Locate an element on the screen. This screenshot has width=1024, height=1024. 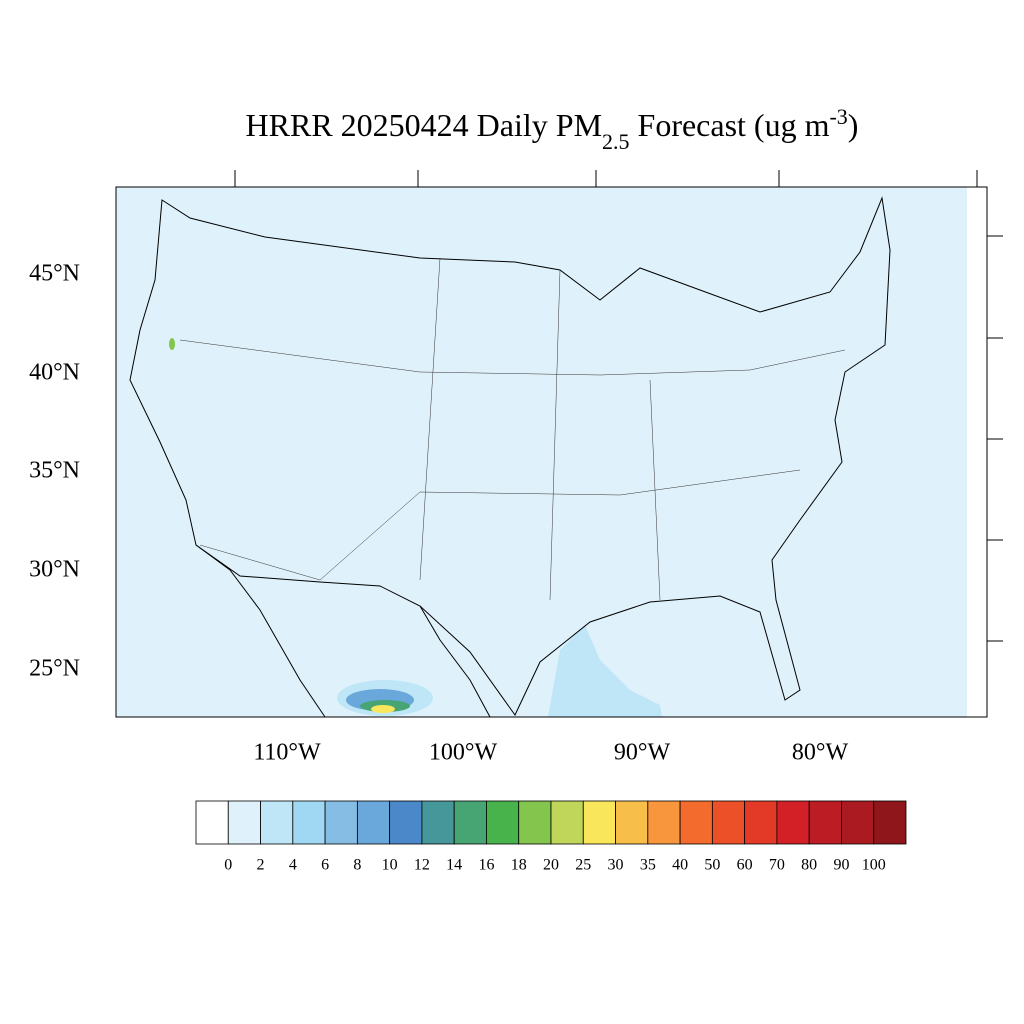
colorbar-label: 2 is located at coordinates (261, 865).